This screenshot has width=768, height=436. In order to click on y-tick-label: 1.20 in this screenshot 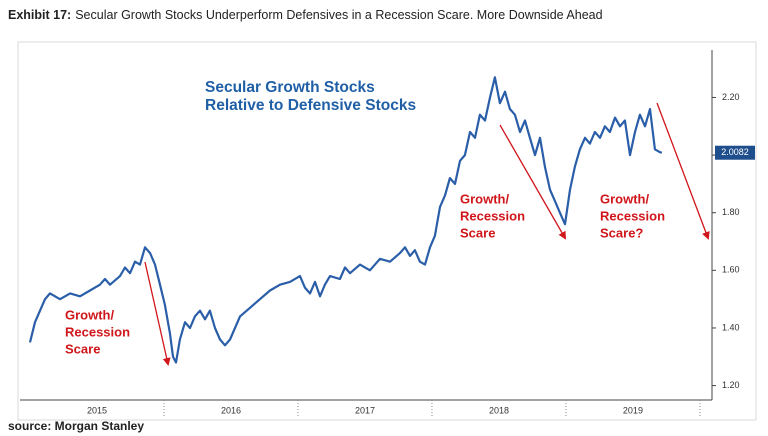, I will do `click(731, 385)`.